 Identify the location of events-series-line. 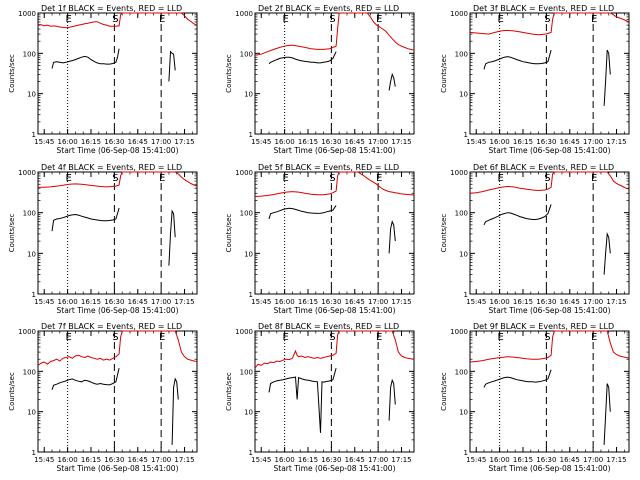
(113, 65).